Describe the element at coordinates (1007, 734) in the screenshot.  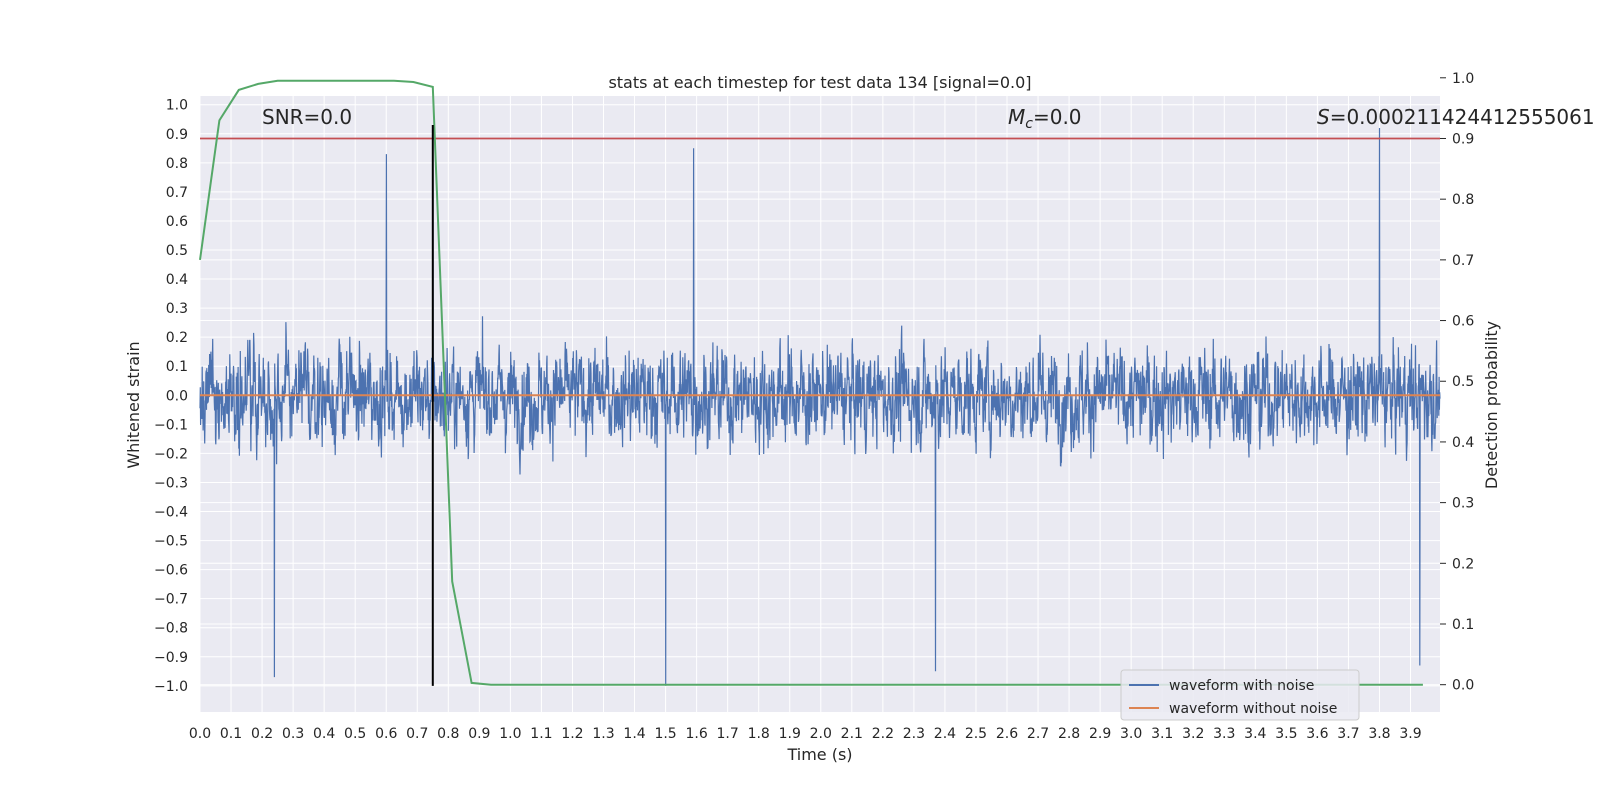
I see `x-tick-label: 2.6` at that location.